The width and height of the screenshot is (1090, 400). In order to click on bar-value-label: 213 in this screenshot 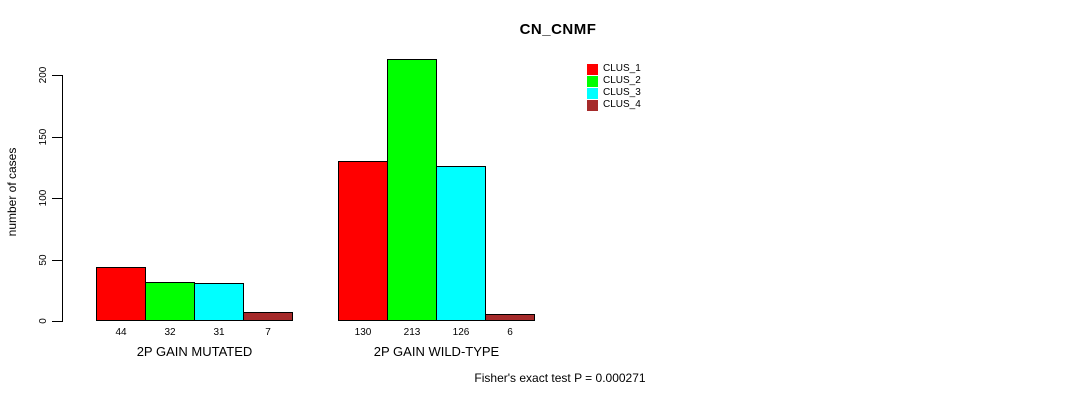, I will do `click(412, 332)`.